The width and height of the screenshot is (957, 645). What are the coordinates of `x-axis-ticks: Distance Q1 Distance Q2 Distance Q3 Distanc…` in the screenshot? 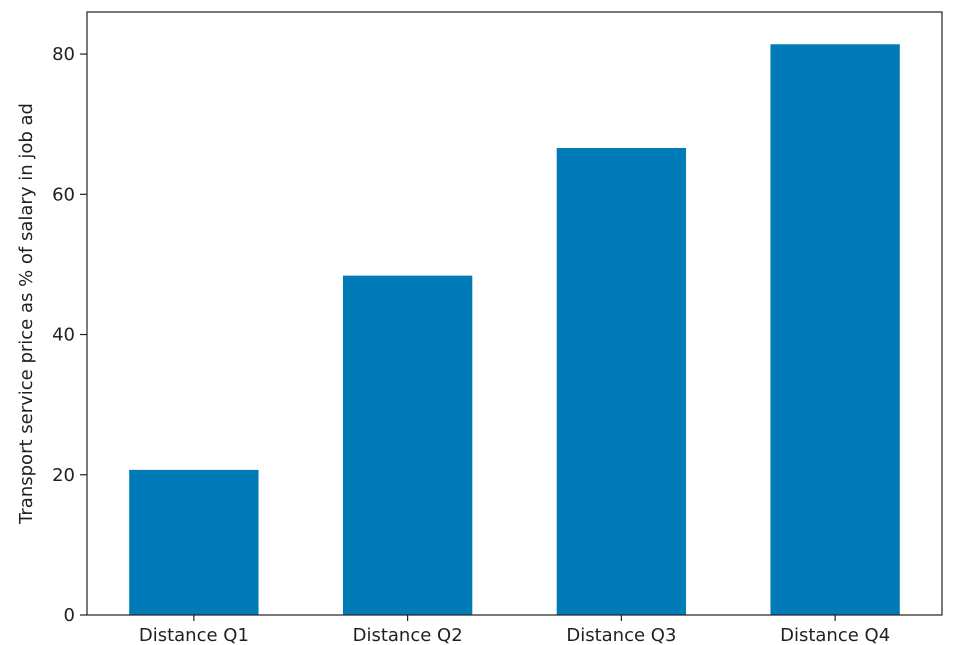 It's located at (514, 630).